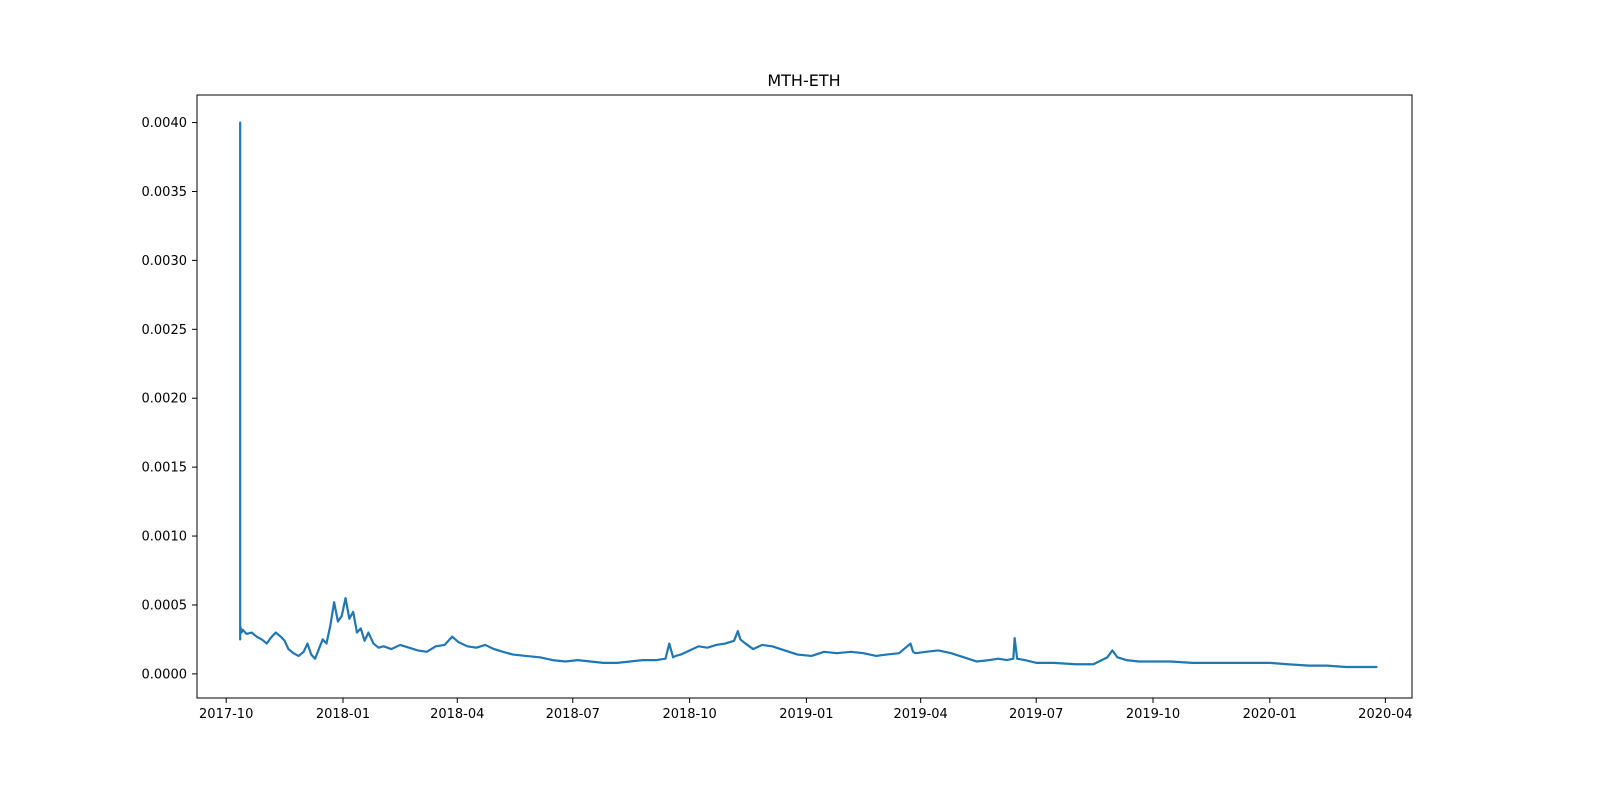 The image size is (1600, 800). Describe the element at coordinates (1385, 714) in the screenshot. I see `x-tick-label: 2020-04` at that location.